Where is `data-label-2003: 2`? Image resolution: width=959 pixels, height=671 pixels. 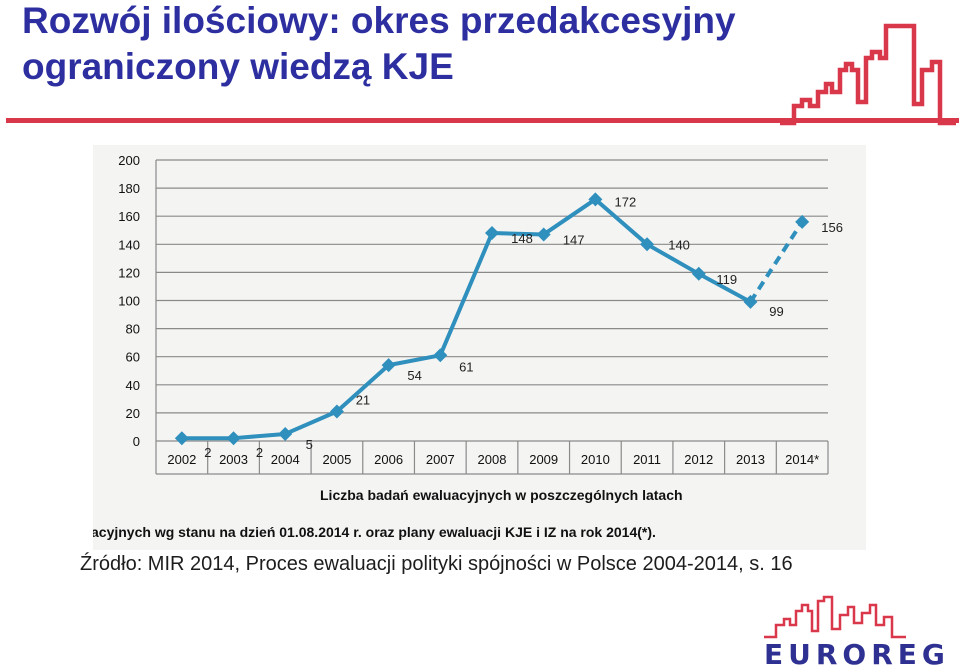 data-label-2003: 2 is located at coordinates (259, 452).